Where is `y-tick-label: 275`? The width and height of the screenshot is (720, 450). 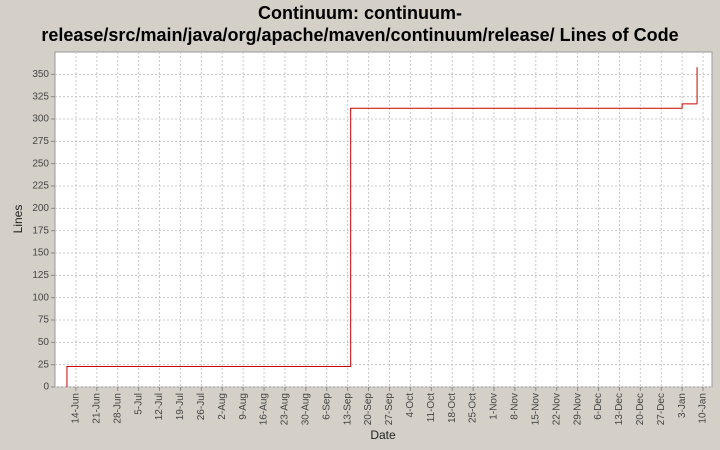
y-tick-label: 275 is located at coordinates (40, 141).